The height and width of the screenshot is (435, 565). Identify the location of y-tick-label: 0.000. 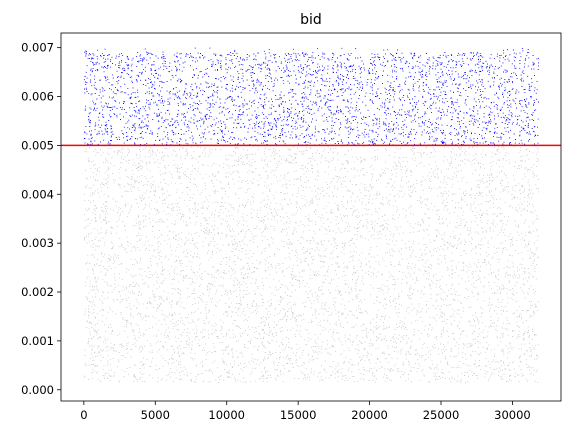
(37, 390).